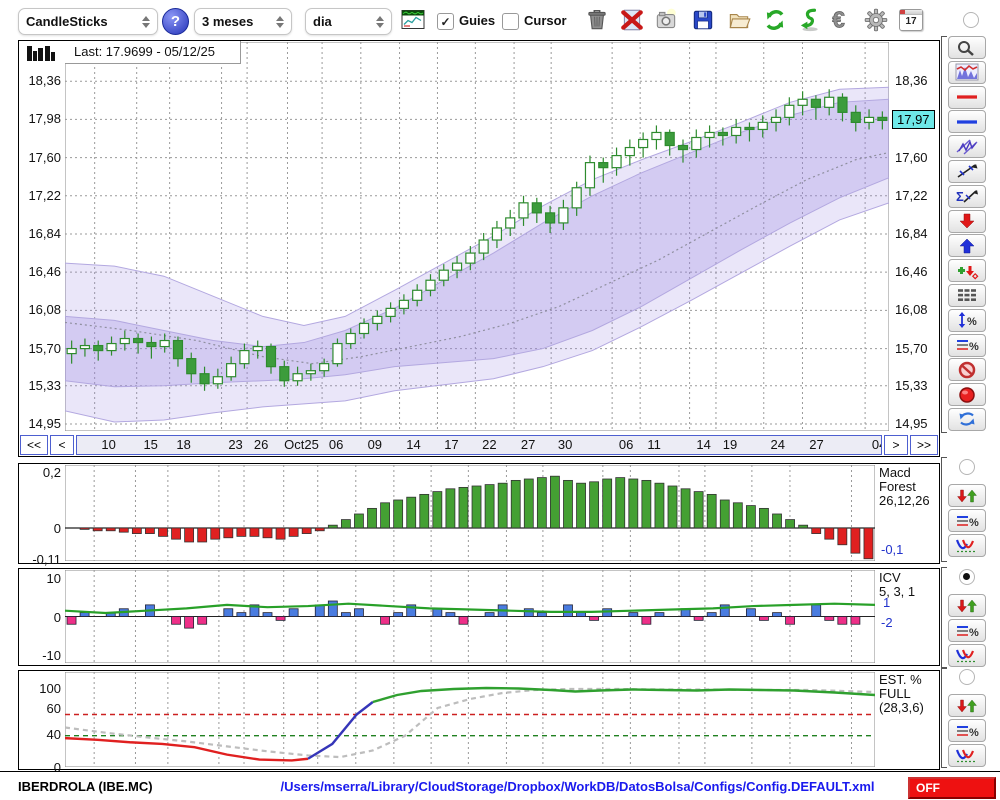  Describe the element at coordinates (967, 705) in the screenshot. I see `stoch-updown-arrows-button` at that location.